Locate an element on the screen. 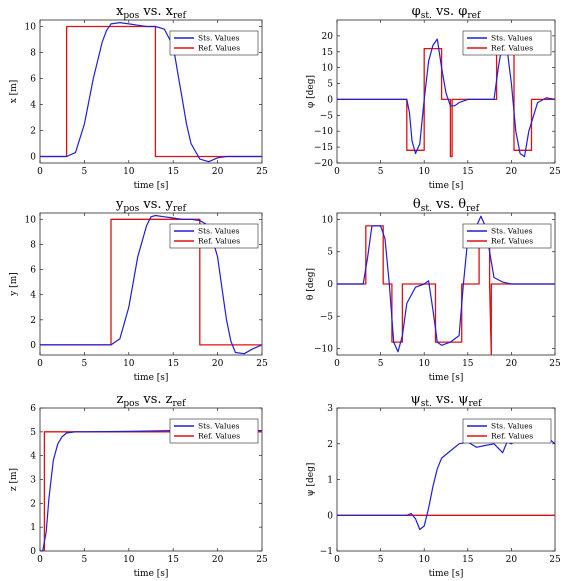 This screenshot has width=567, height=581. chart-title: ypos vs. yref is located at coordinates (151, 205).